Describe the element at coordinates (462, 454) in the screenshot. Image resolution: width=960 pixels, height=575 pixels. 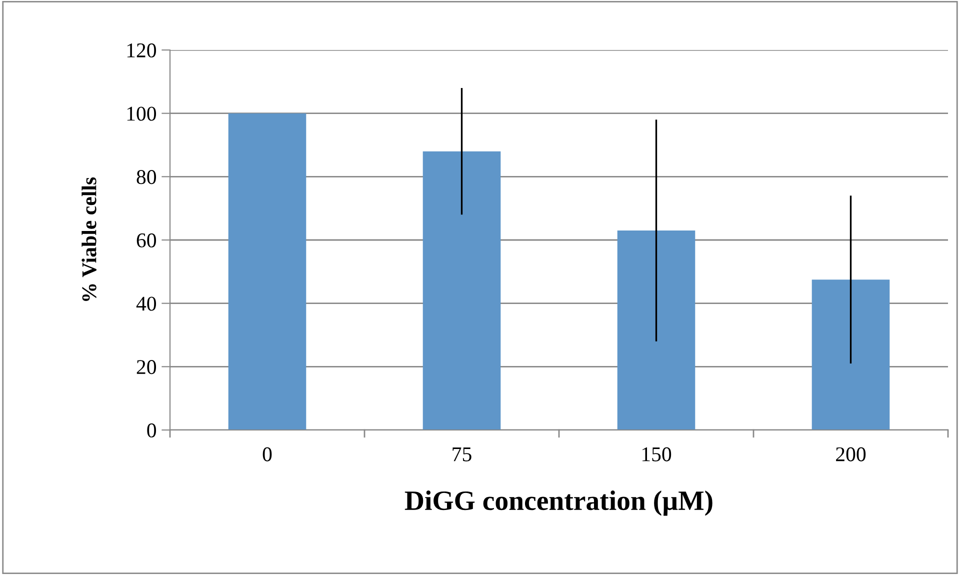
I see `x-tick-label: 75` at that location.